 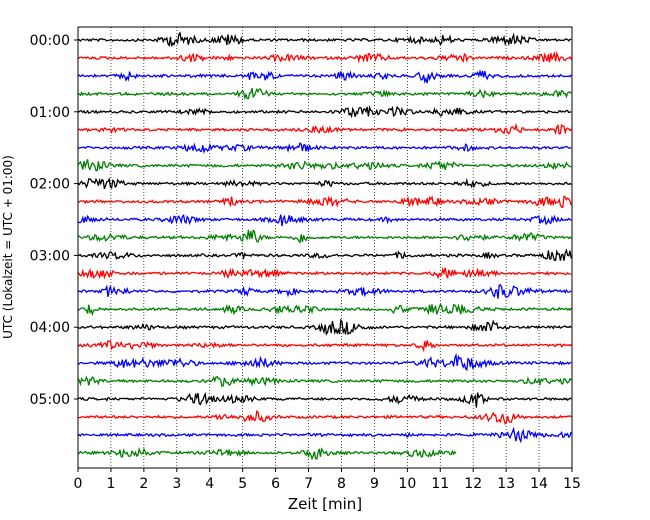 I want to click on x-tick-label: 12, so click(x=473, y=484).